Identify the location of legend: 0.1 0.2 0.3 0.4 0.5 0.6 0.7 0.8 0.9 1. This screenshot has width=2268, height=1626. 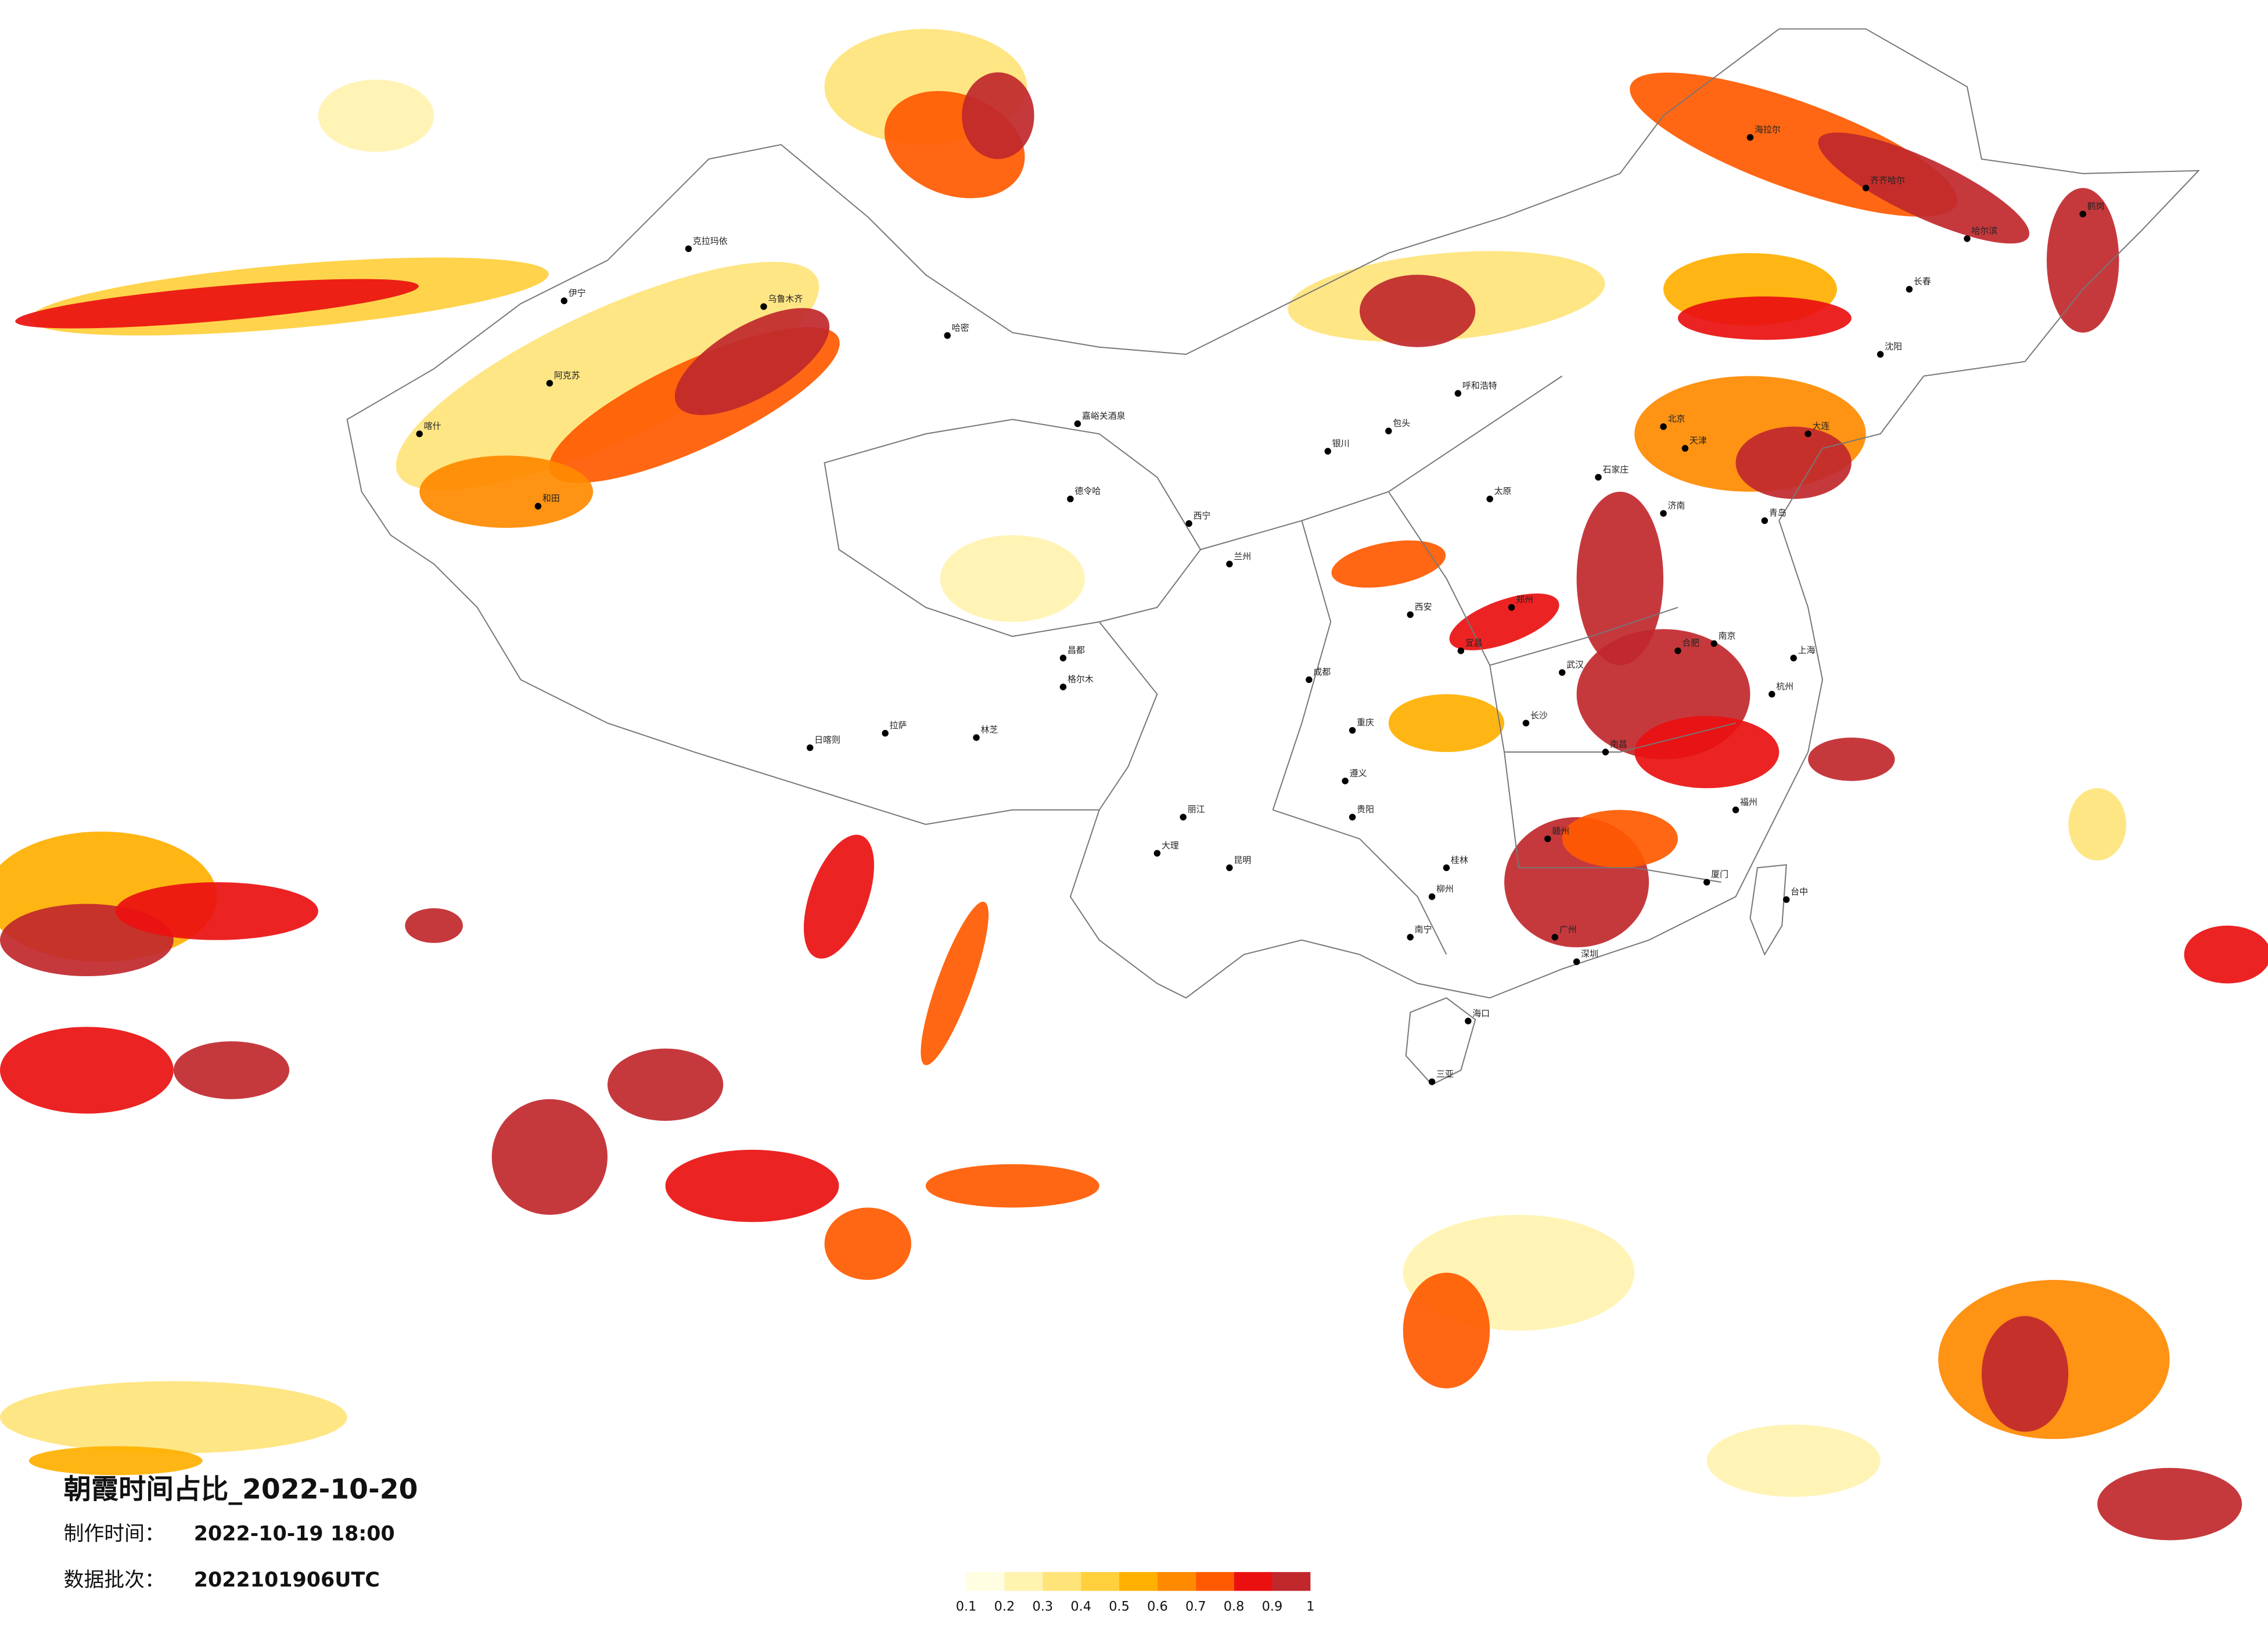
(1135, 1593).